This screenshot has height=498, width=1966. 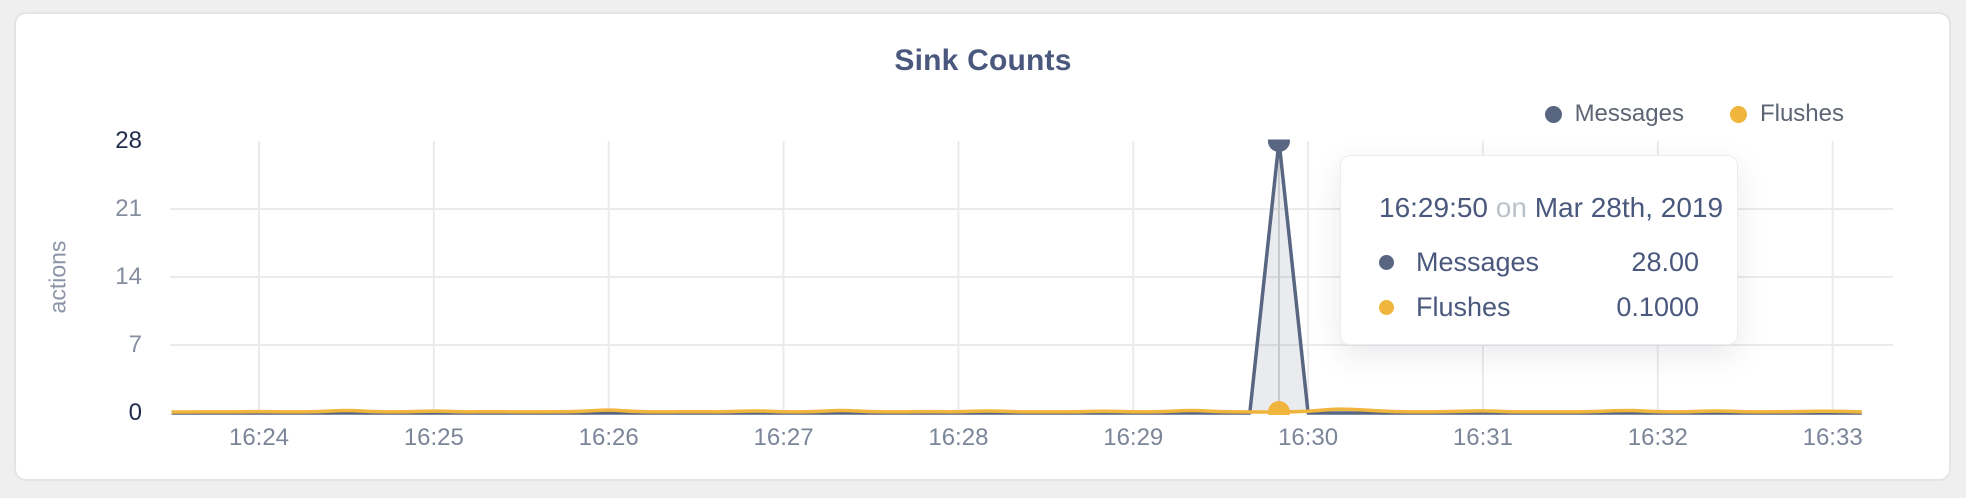 I want to click on tooltip-rows: Messages 28.00 Flushes 0.1000, so click(x=1539, y=285).